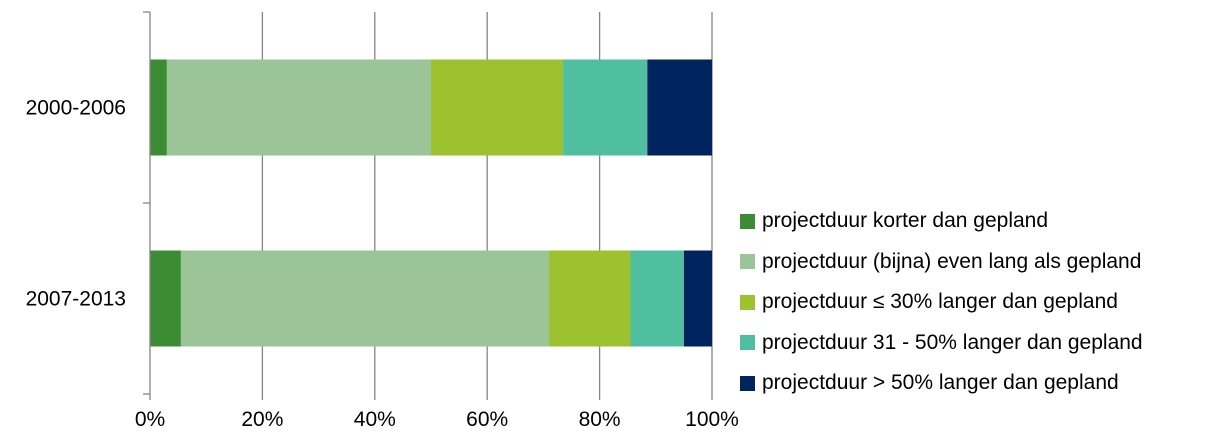 This screenshot has height=441, width=1214. I want to click on x-tick-label: 60%, so click(487, 419).